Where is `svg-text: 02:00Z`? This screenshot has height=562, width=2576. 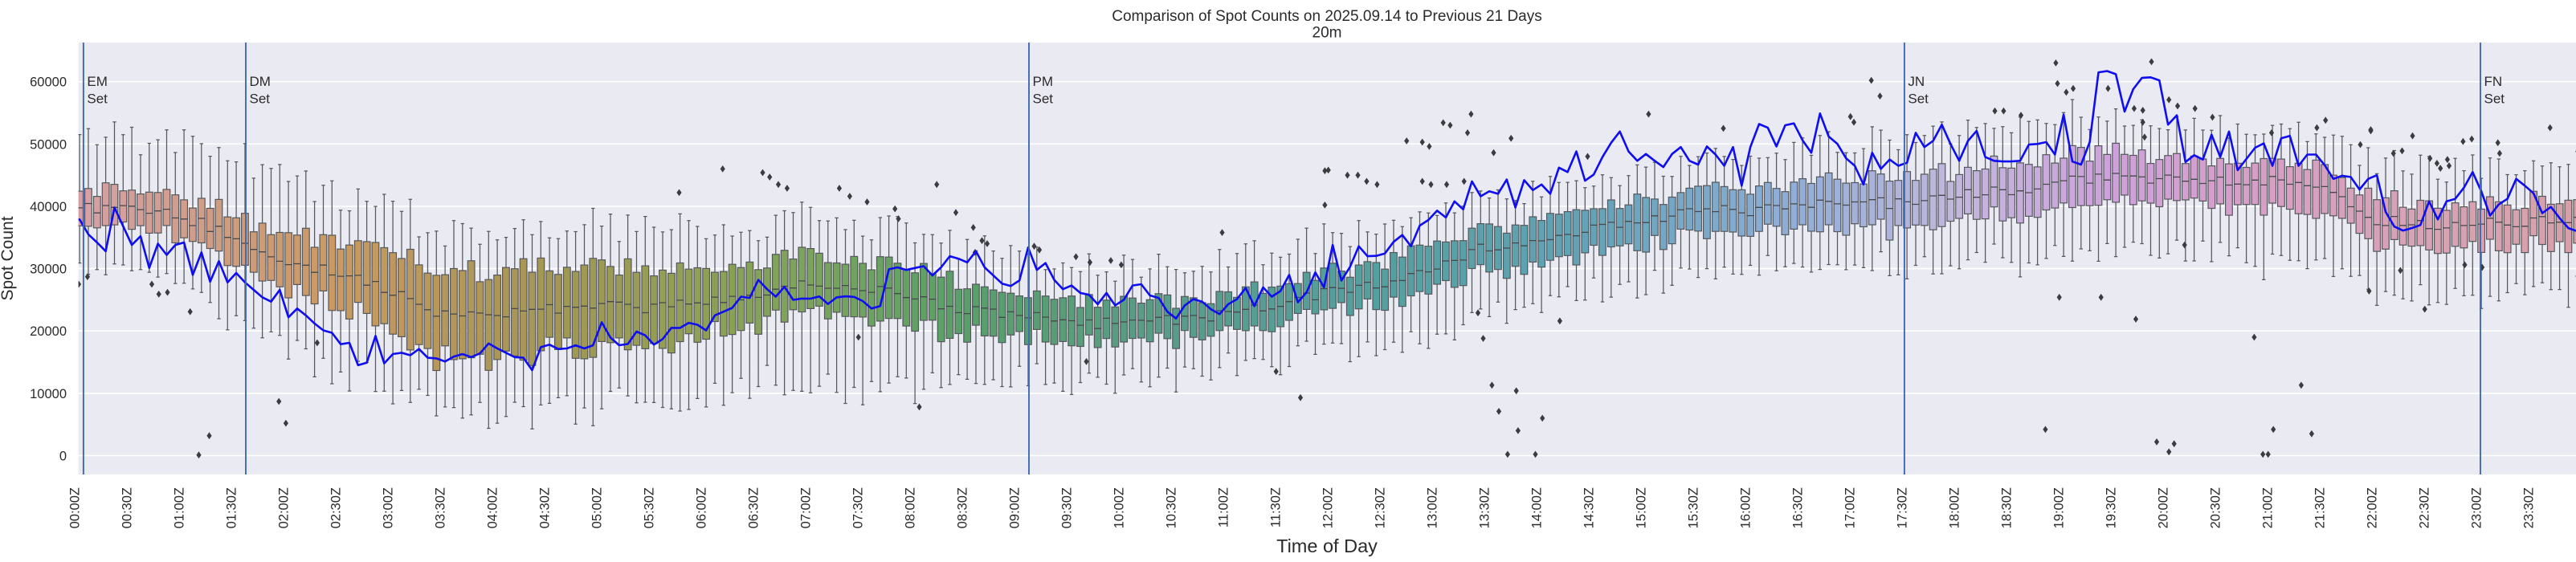
svg-text: 02:00Z is located at coordinates (284, 507).